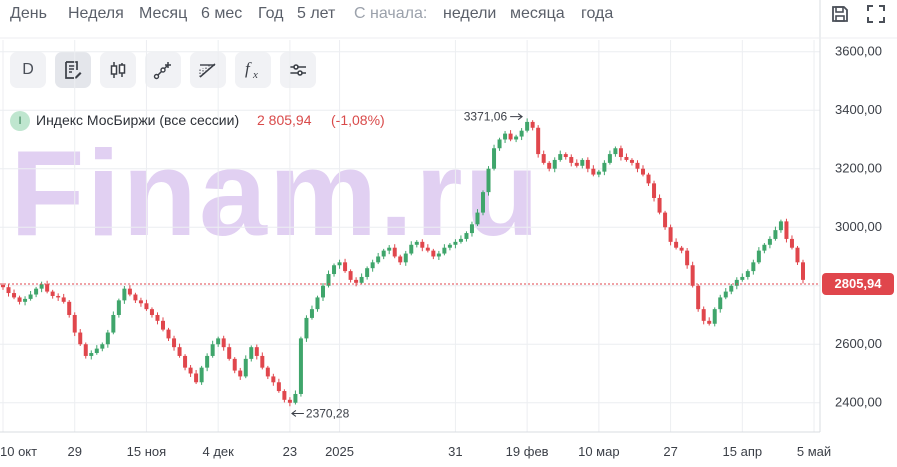 This screenshot has height=467, width=897. What do you see at coordinates (858, 109) in the screenshot?
I see `y-tick-label: 3400,00` at bounding box center [858, 109].